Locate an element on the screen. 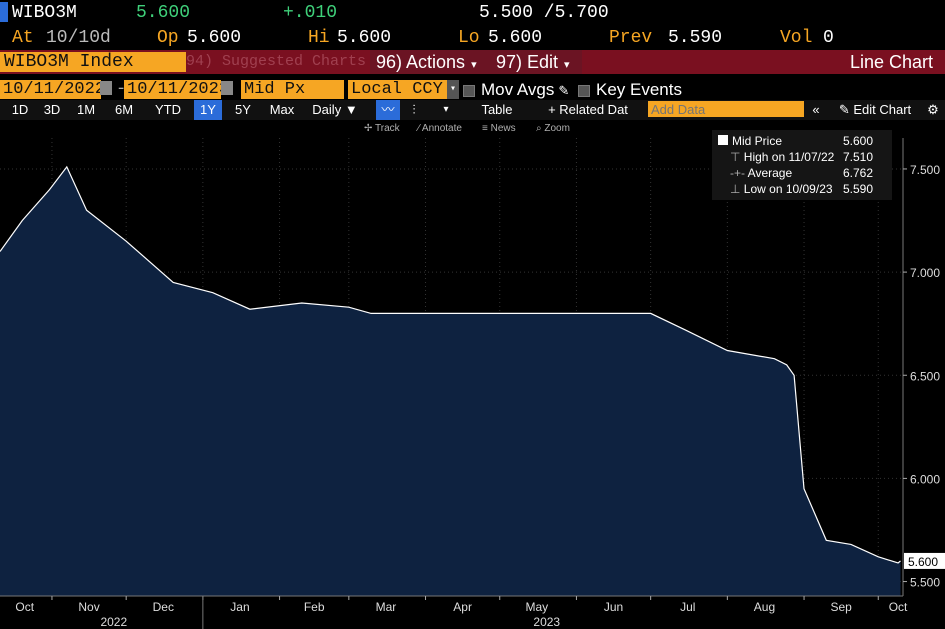  low-label: Lo is located at coordinates (469, 38).